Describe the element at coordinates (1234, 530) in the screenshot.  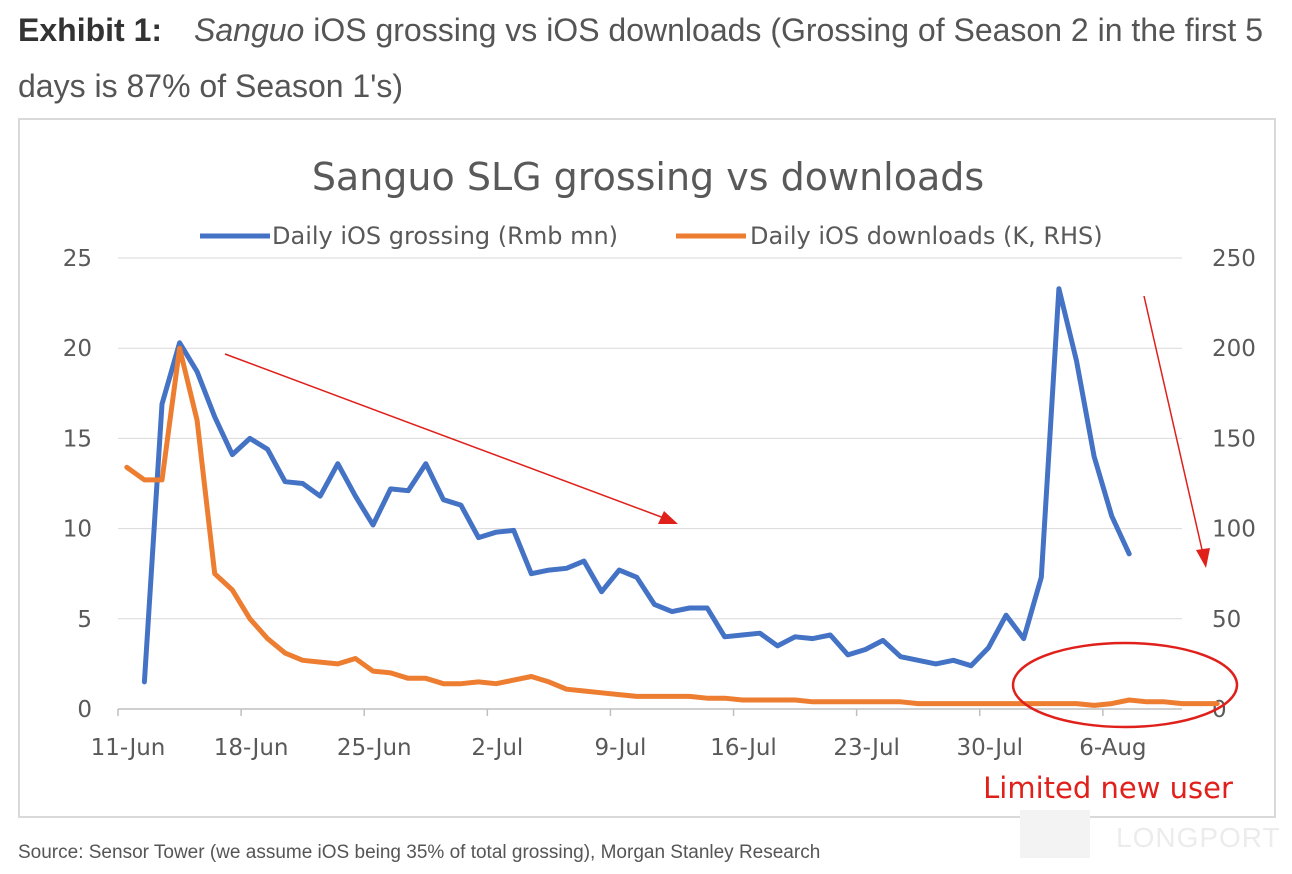
I see `y-right-tick-label: 100` at that location.